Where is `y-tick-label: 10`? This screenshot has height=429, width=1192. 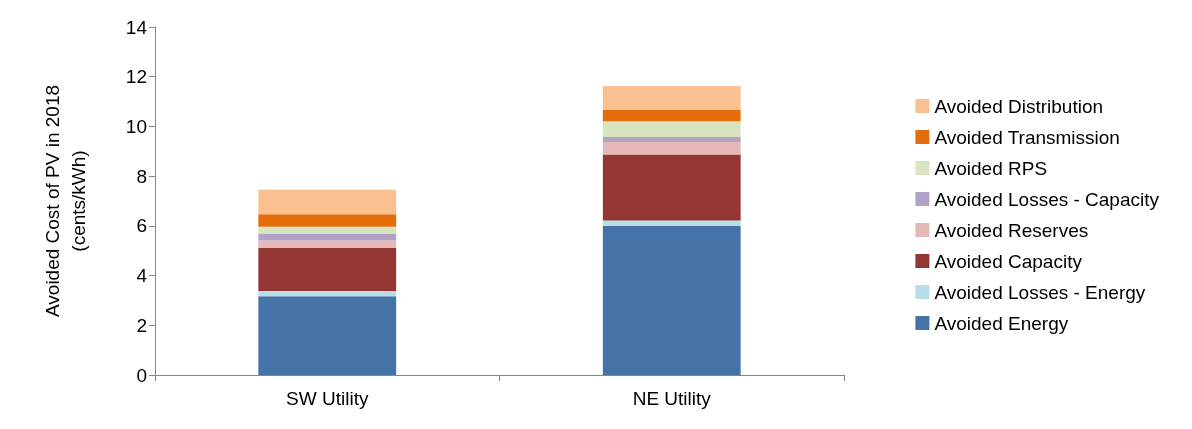
y-tick-label: 10 is located at coordinates (136, 126).